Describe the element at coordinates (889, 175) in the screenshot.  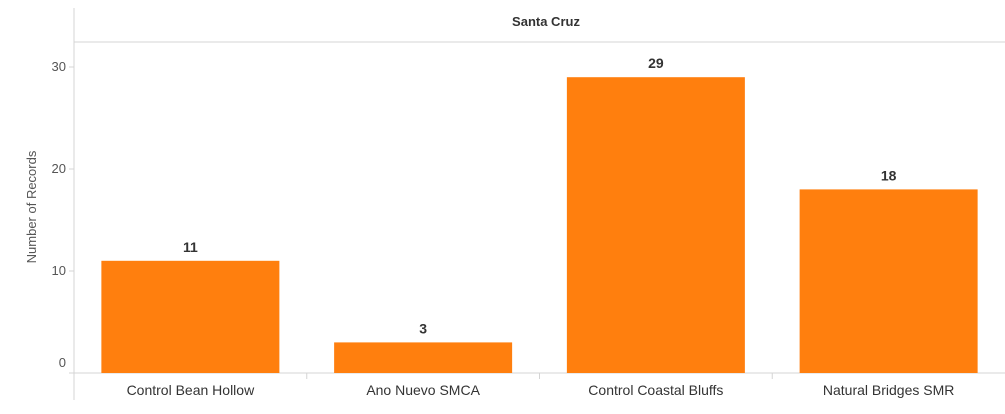
I see `data-label: 18` at that location.